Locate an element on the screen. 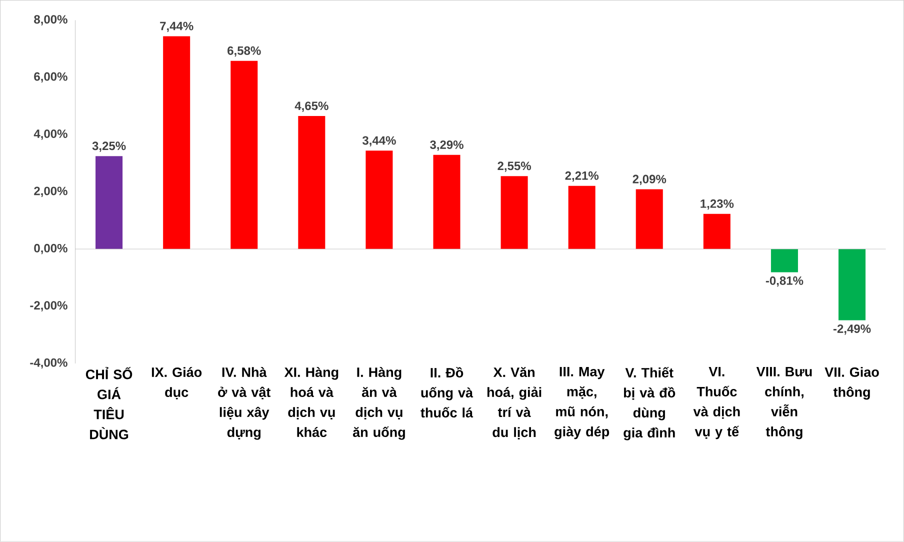  x-tick-label: VI. Thuốc và dịch vụ y tế is located at coordinates (716, 403).